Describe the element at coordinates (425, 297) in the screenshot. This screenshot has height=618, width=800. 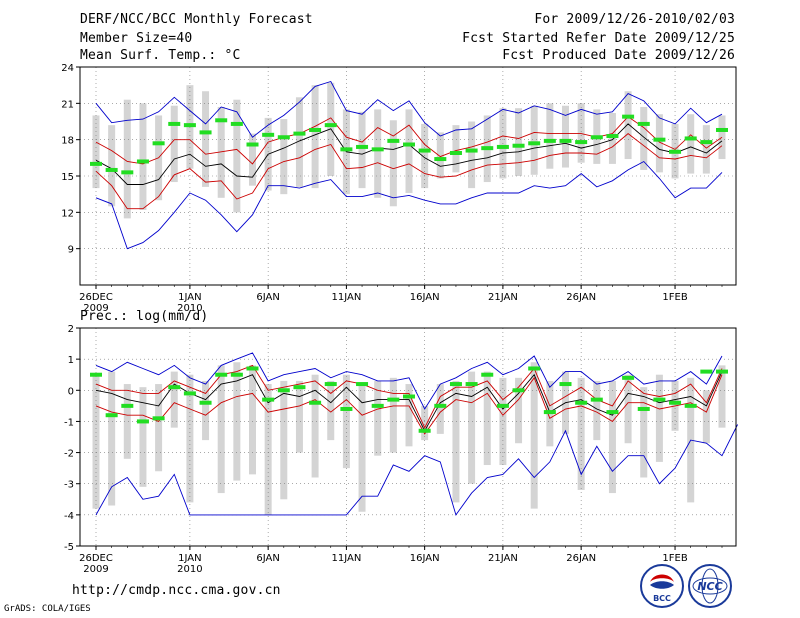
I see `temp-xtick-label: 16JAN` at that location.